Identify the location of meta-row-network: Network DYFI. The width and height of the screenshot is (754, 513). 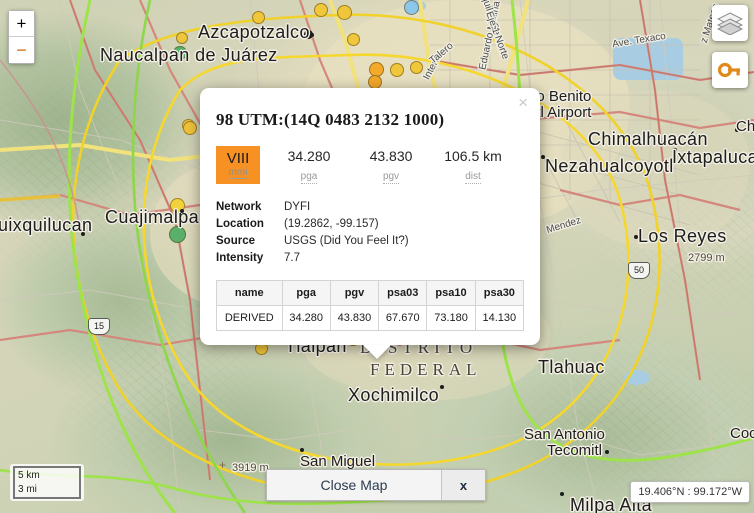
(370, 207).